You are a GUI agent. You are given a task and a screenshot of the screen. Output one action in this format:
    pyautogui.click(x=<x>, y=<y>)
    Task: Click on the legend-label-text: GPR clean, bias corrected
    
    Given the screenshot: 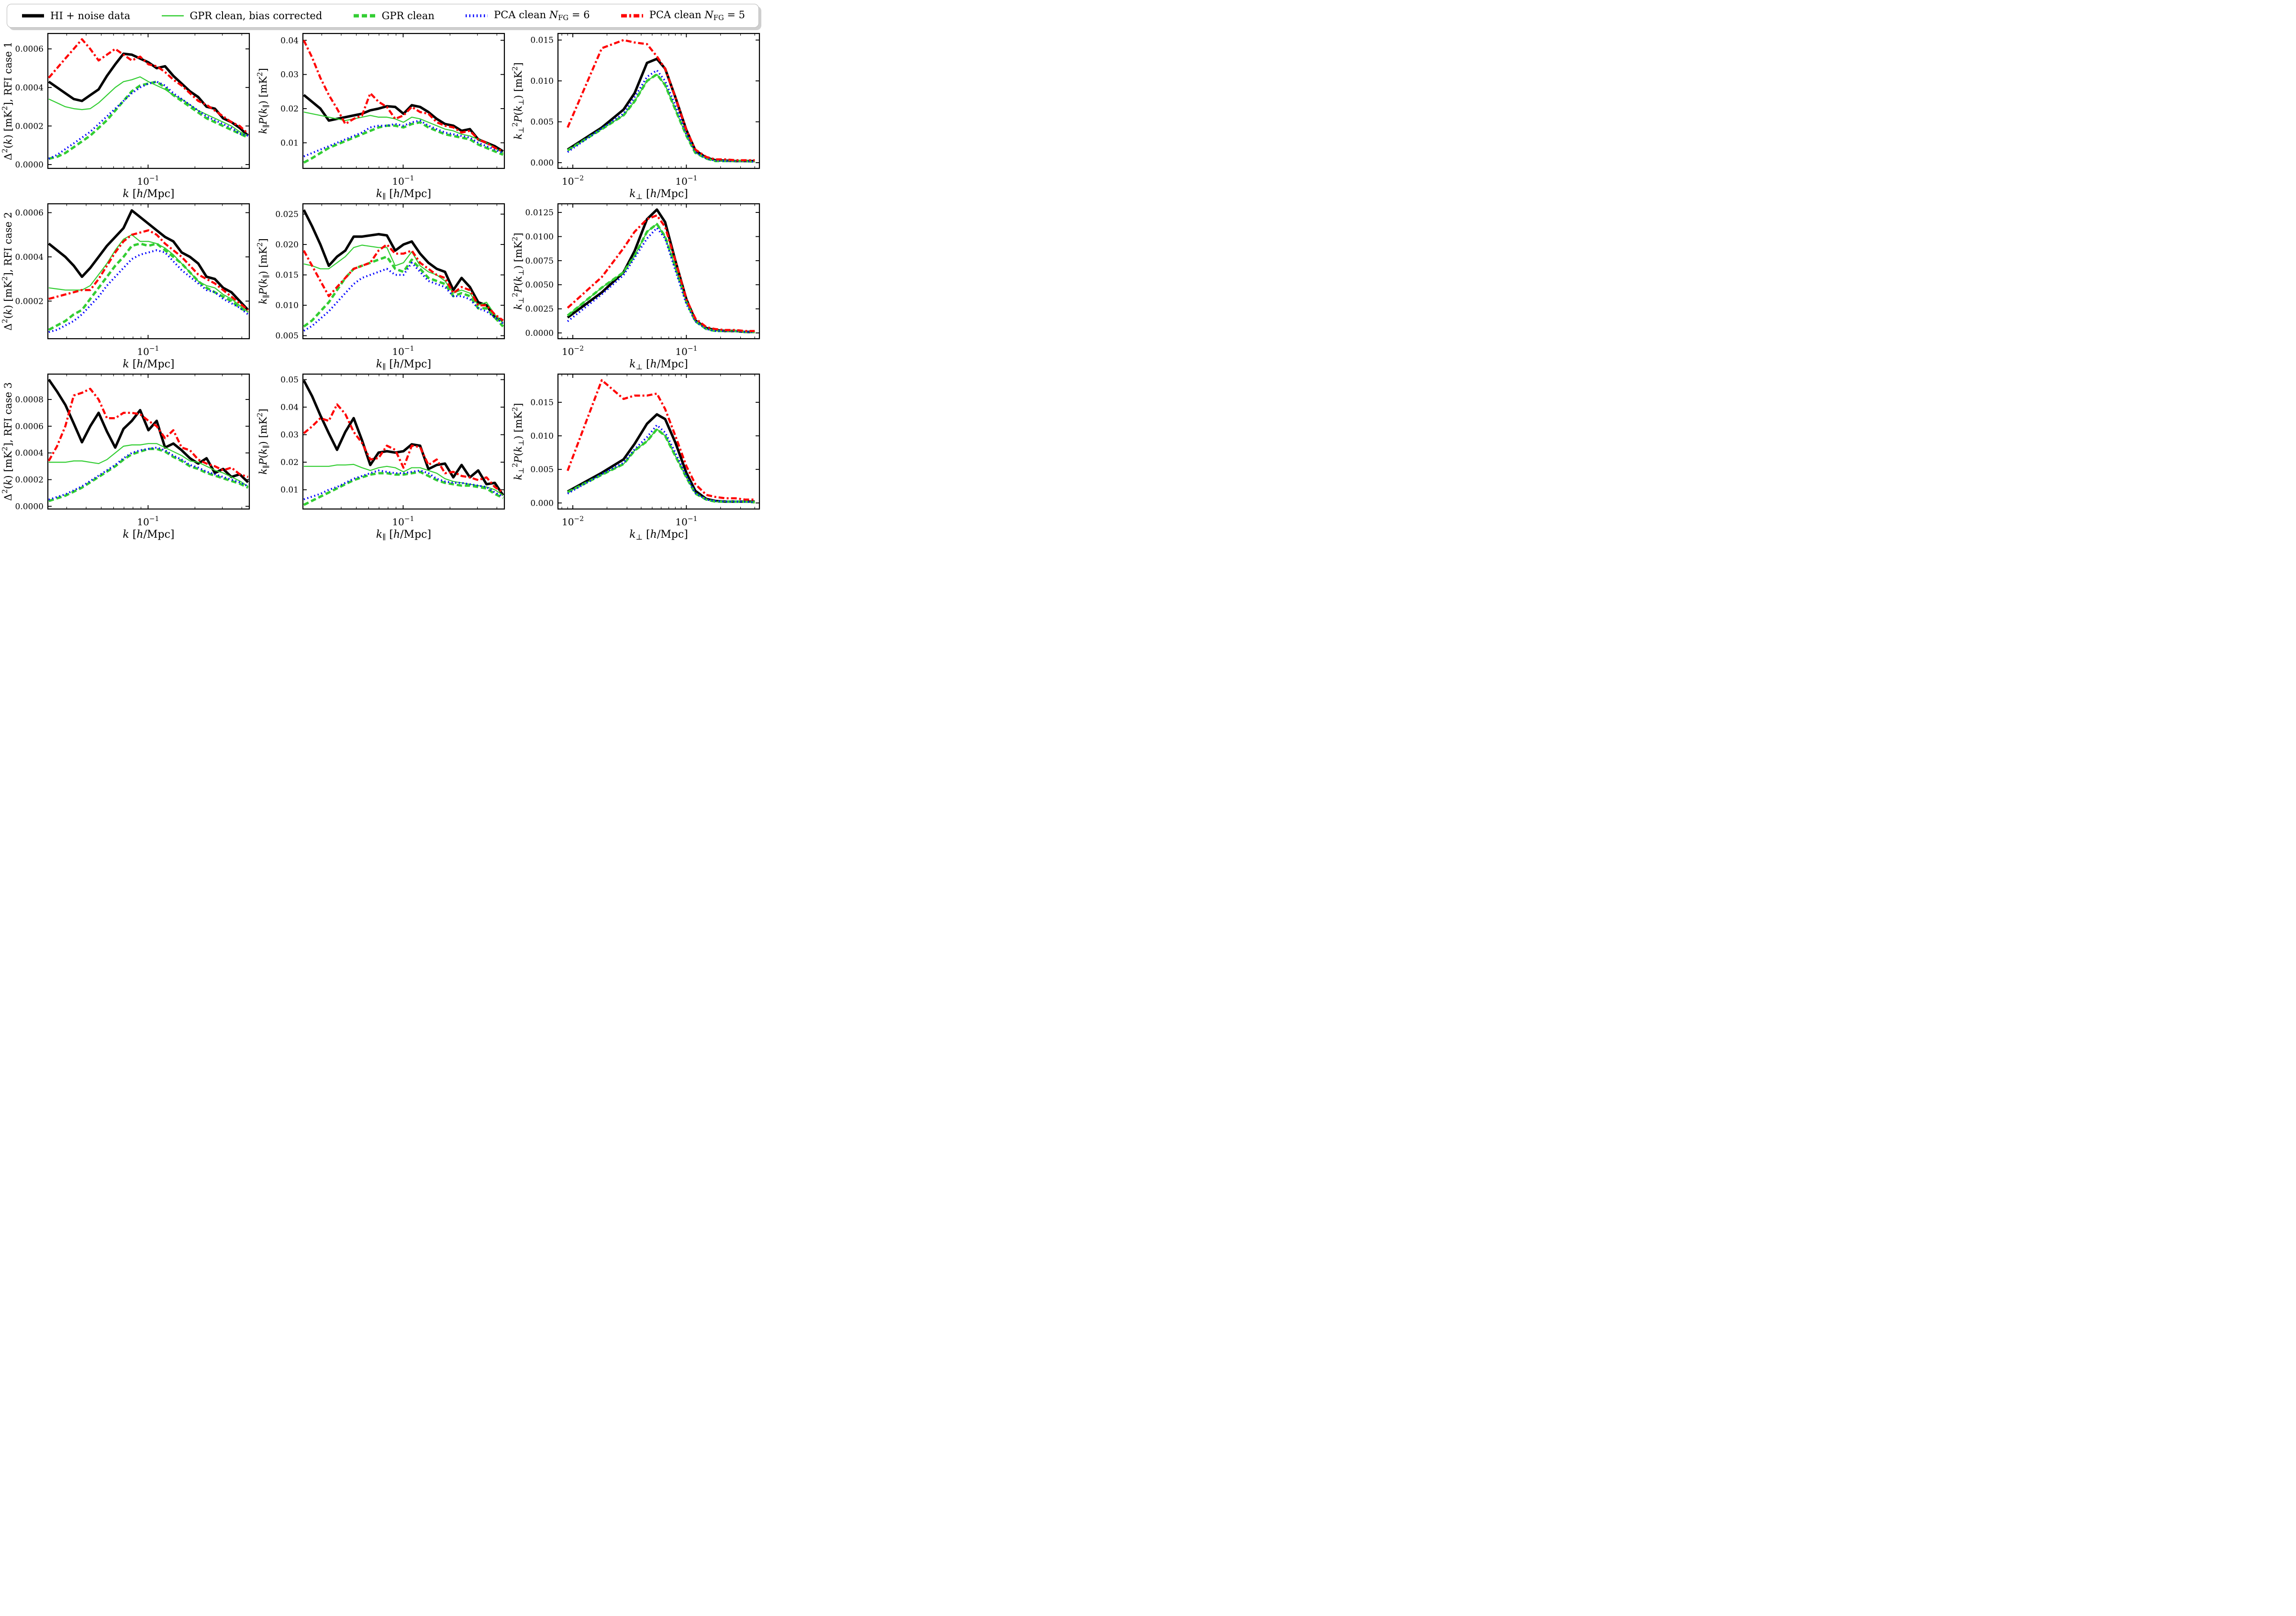 What is the action you would take?
    pyautogui.click(x=256, y=16)
    